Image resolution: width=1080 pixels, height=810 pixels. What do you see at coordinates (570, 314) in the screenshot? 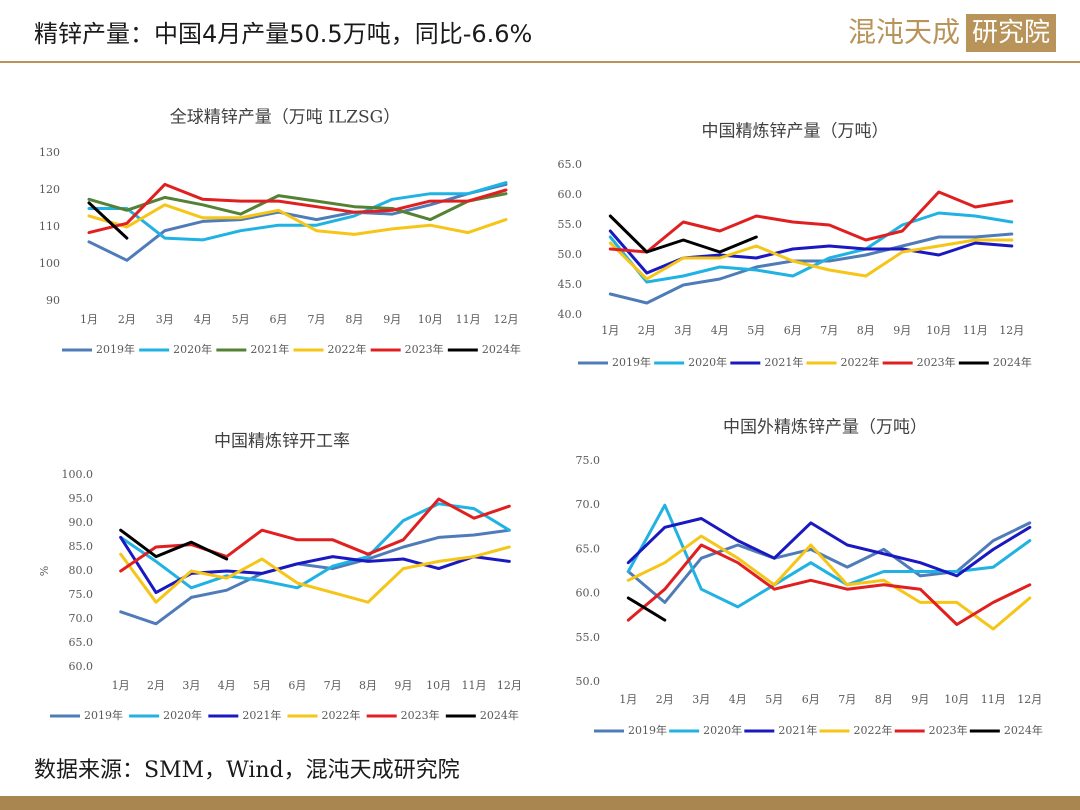
I see `y-tick-label: 40.0` at bounding box center [570, 314].